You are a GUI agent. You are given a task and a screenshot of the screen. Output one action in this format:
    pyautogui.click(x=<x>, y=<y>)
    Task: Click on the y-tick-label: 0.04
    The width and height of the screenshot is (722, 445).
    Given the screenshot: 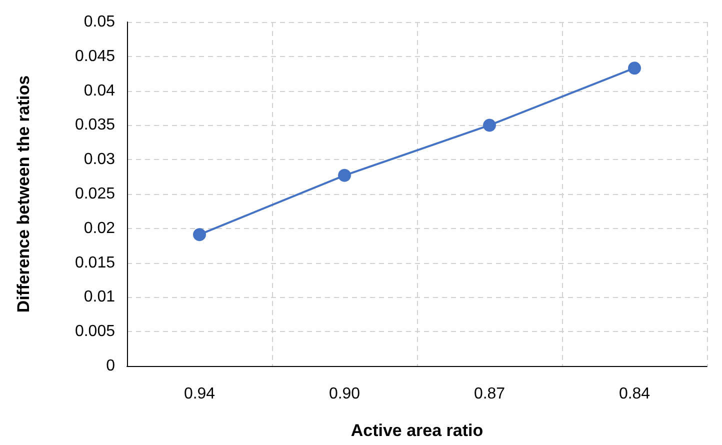 What is the action you would take?
    pyautogui.click(x=100, y=91)
    